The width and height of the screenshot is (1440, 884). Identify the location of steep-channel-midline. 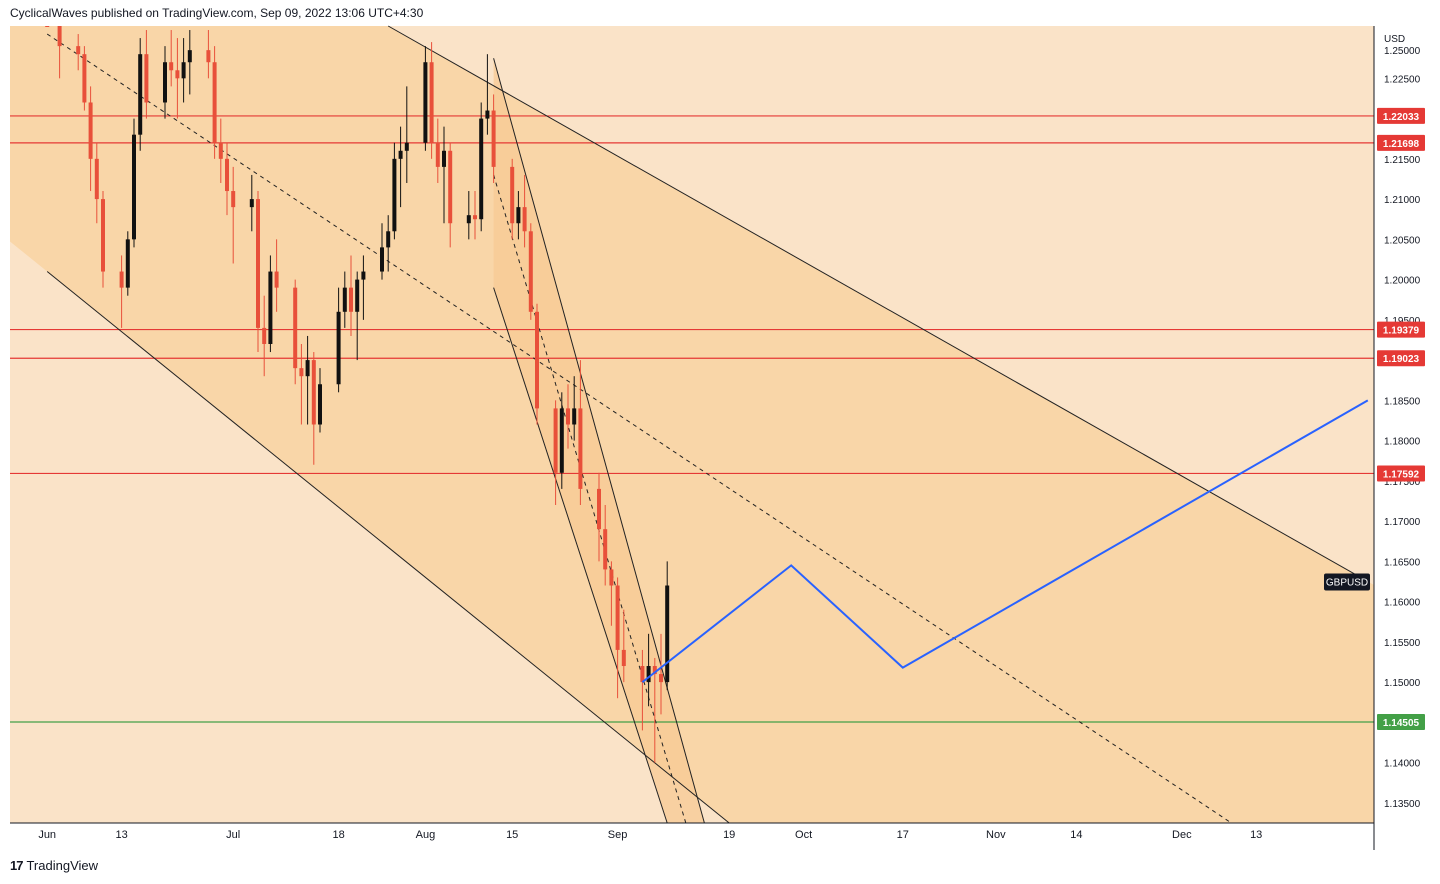
(590, 499).